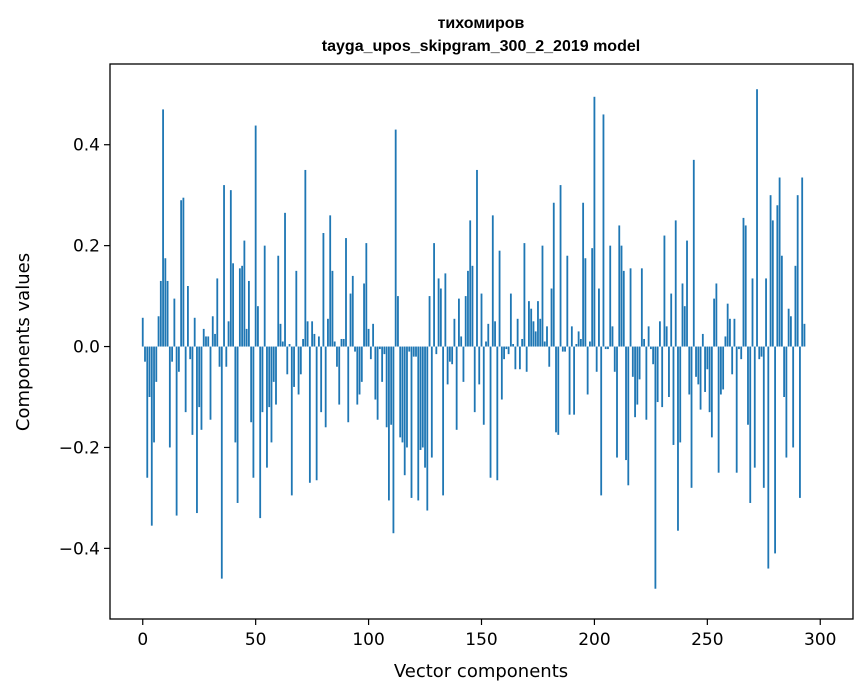 This screenshot has height=696, width=867. I want to click on x-tick-label: 250, so click(707, 640).